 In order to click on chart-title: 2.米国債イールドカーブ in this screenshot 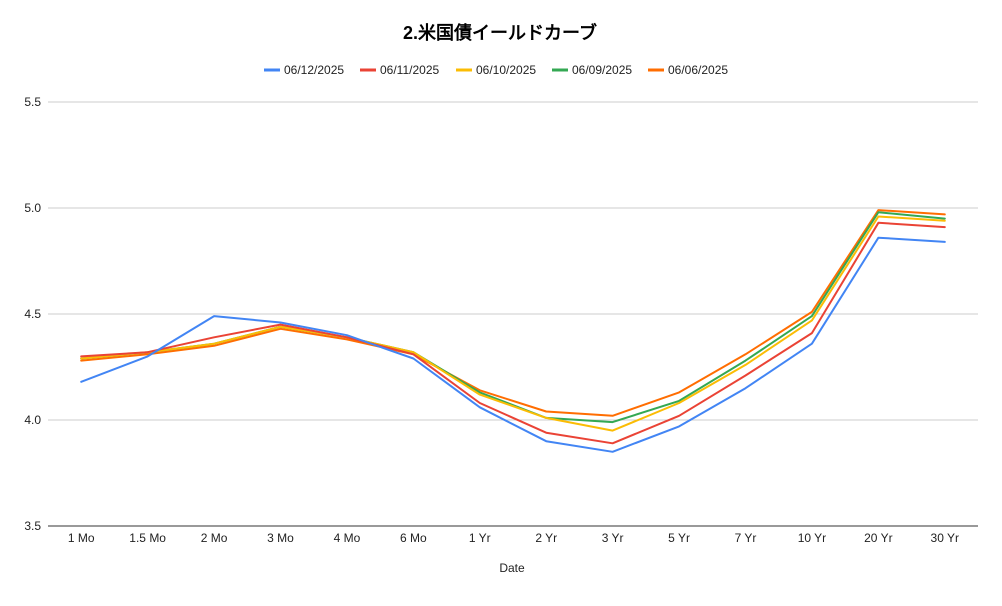, I will do `click(500, 32)`.